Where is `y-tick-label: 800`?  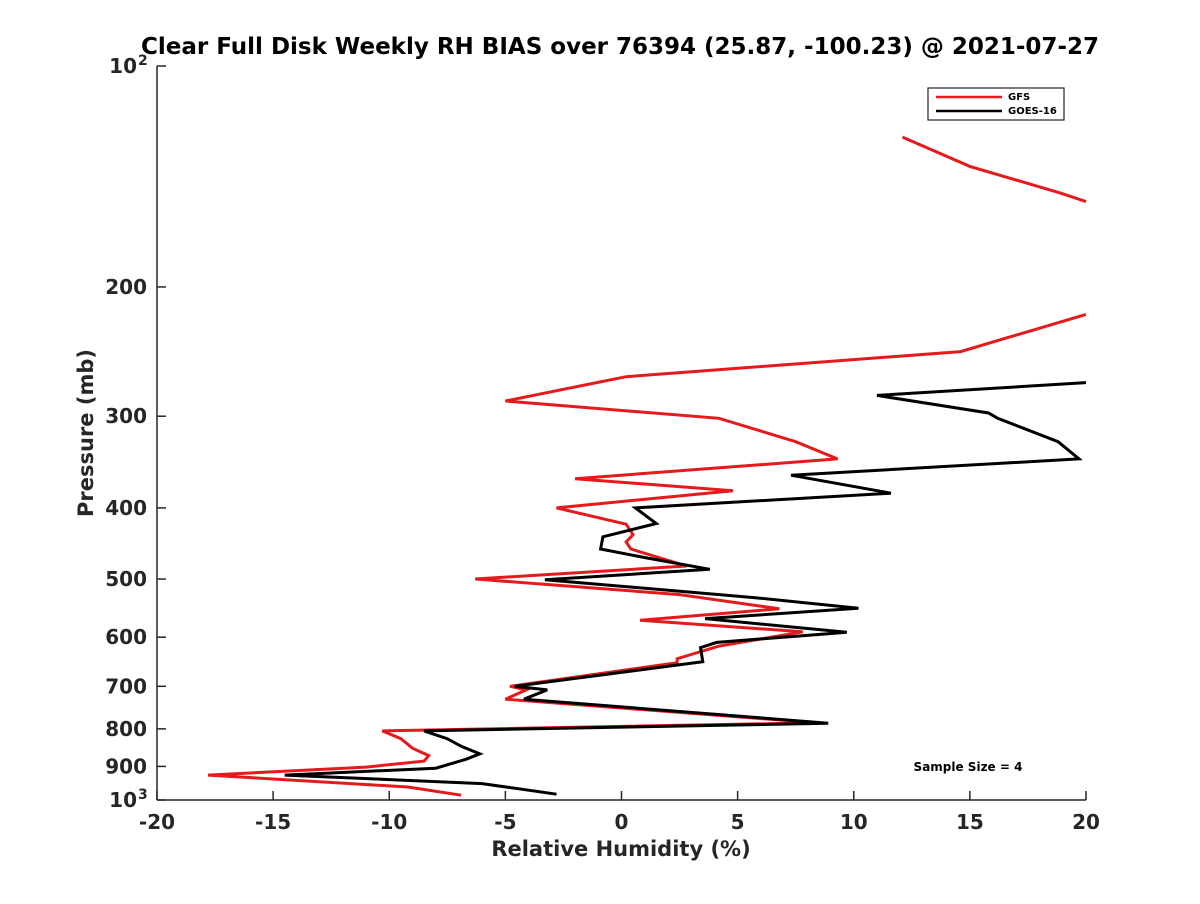 y-tick-label: 800 is located at coordinates (126, 729).